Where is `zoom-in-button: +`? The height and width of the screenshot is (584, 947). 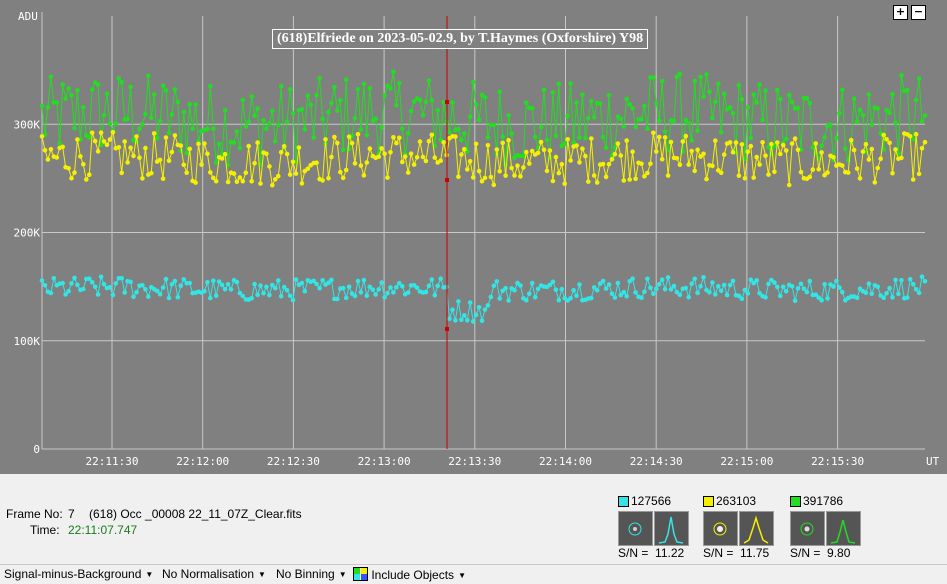 zoom-in-button: + is located at coordinates (900, 12).